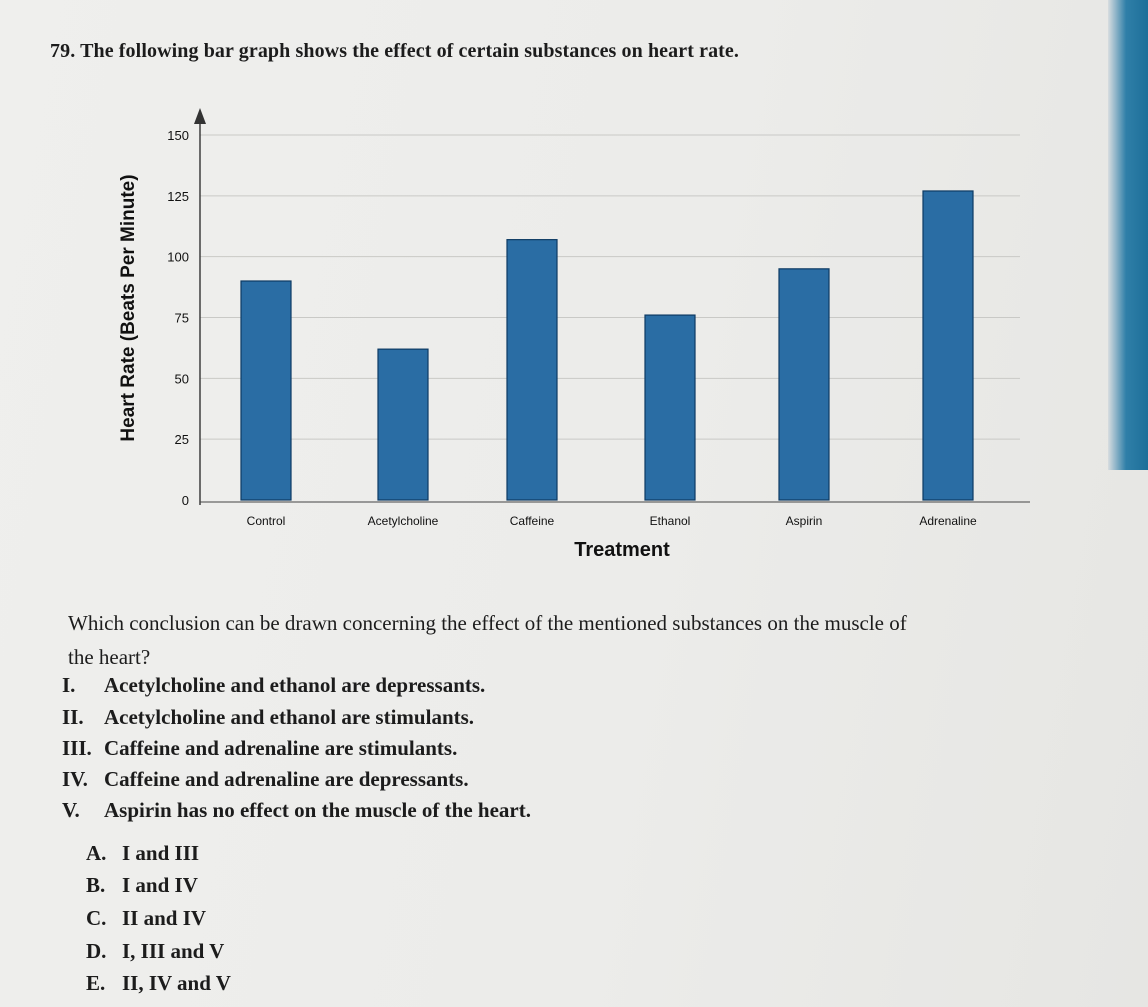  Describe the element at coordinates (182, 378) in the screenshot. I see `y-tick-label: 50` at that location.